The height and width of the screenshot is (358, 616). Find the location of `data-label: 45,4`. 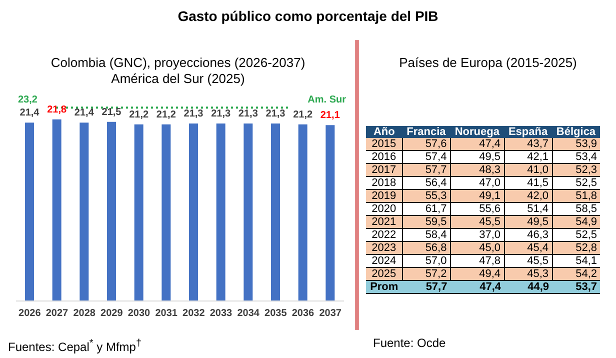

data-label: 45,4 is located at coordinates (528, 248).